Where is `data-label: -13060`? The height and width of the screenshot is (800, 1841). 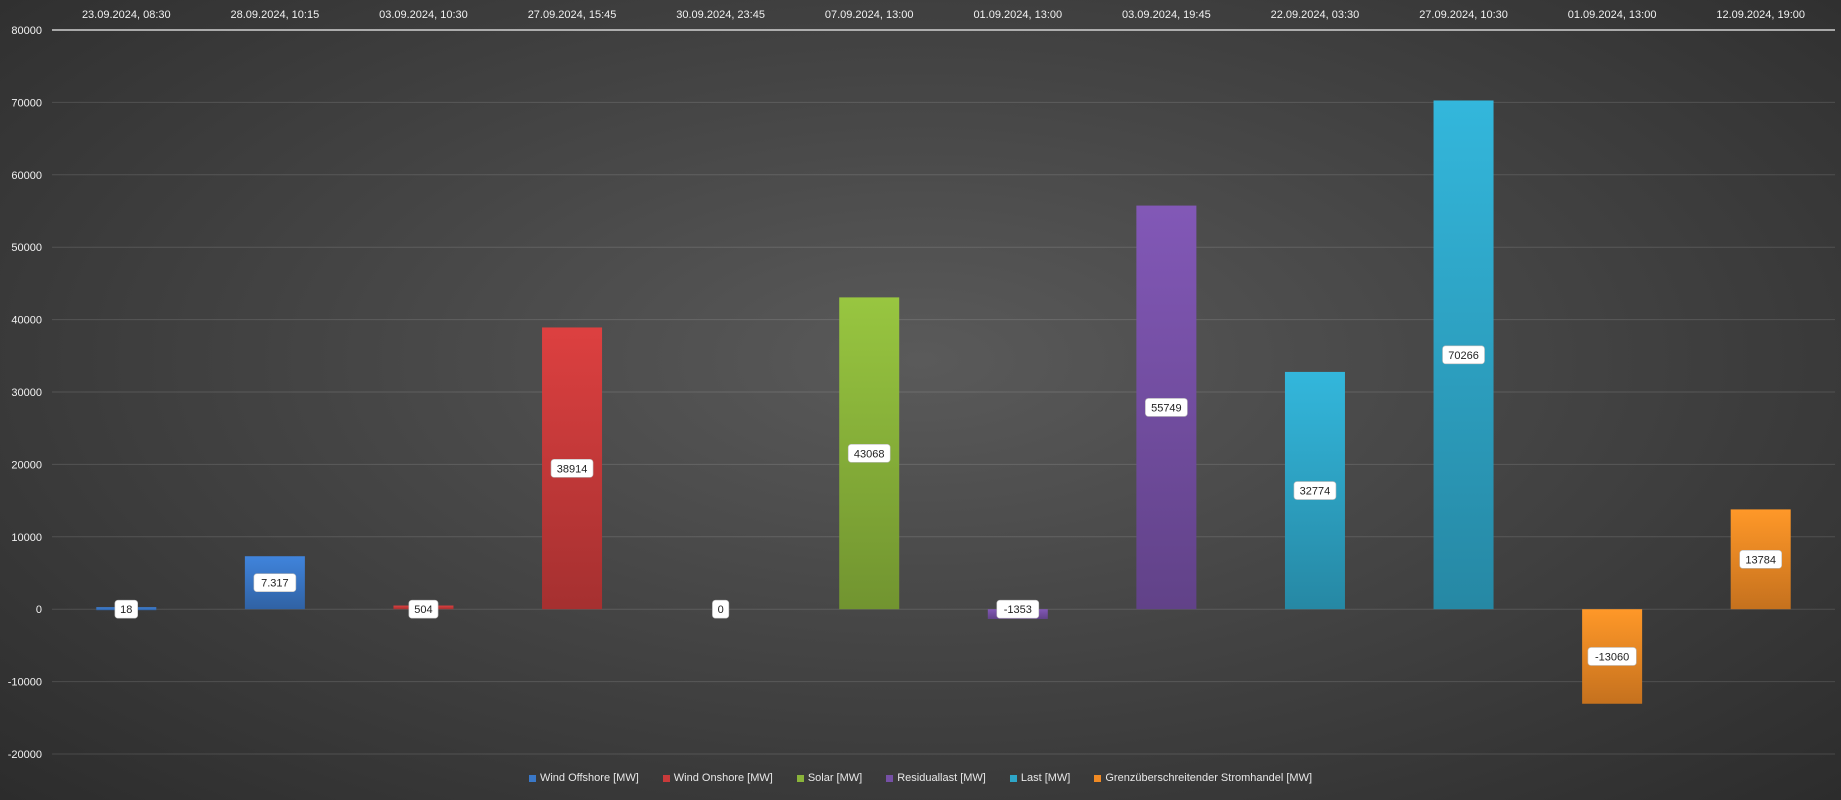
data-label: -13060 is located at coordinates (1612, 657).